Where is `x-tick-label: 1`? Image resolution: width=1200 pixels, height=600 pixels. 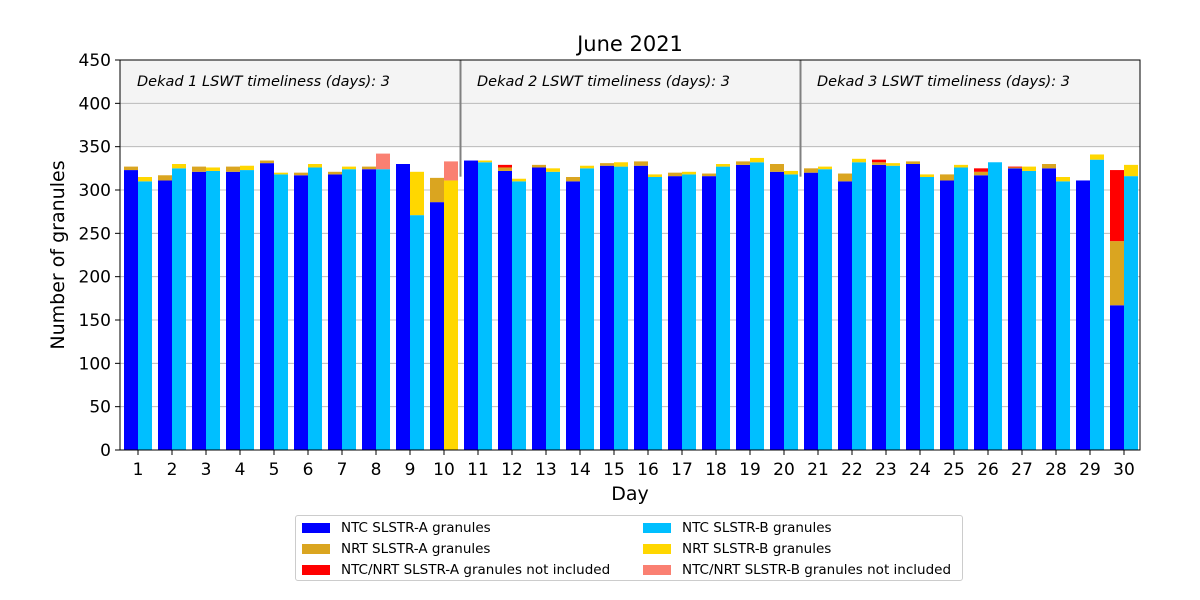 x-tick-label: 1 is located at coordinates (138, 470).